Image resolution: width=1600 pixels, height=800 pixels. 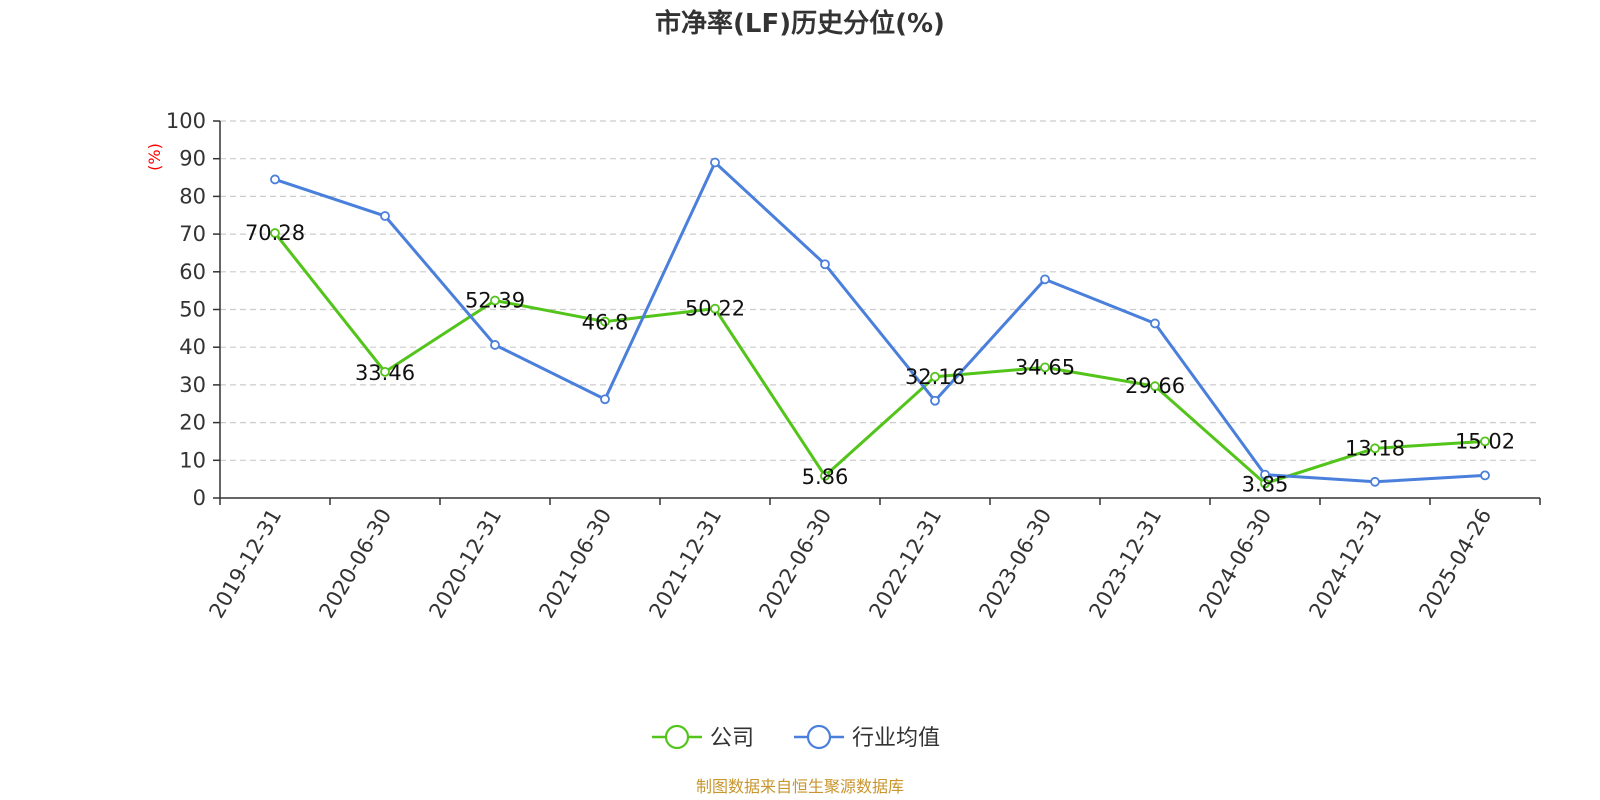 What do you see at coordinates (192, 310) in the screenshot?
I see `y-tick-label: 50` at bounding box center [192, 310].